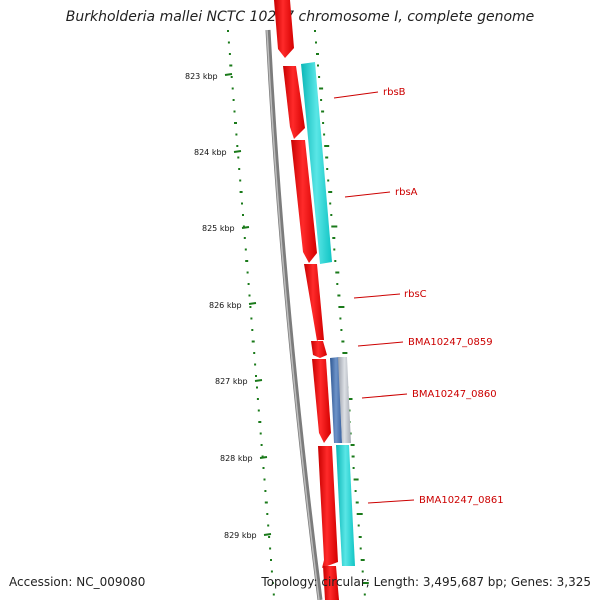  What do you see at coordinates (328, 314) in the screenshot?
I see `feature-track` at bounding box center [328, 314].